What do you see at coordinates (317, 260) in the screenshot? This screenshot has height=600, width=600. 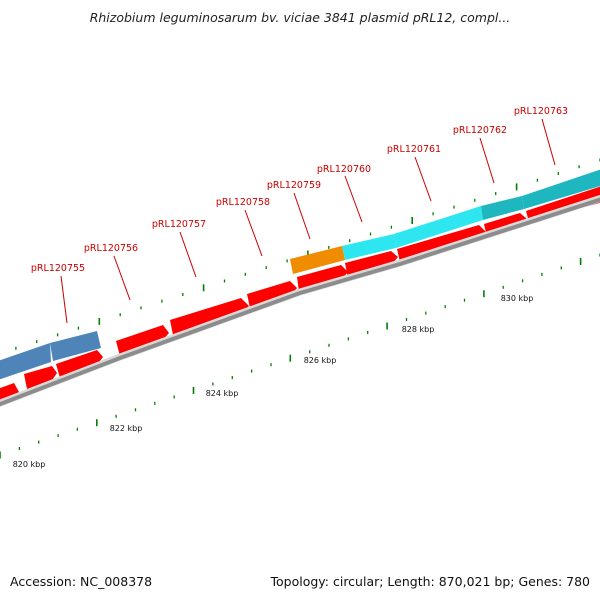 I see `feature-segment-orange` at bounding box center [317, 260].